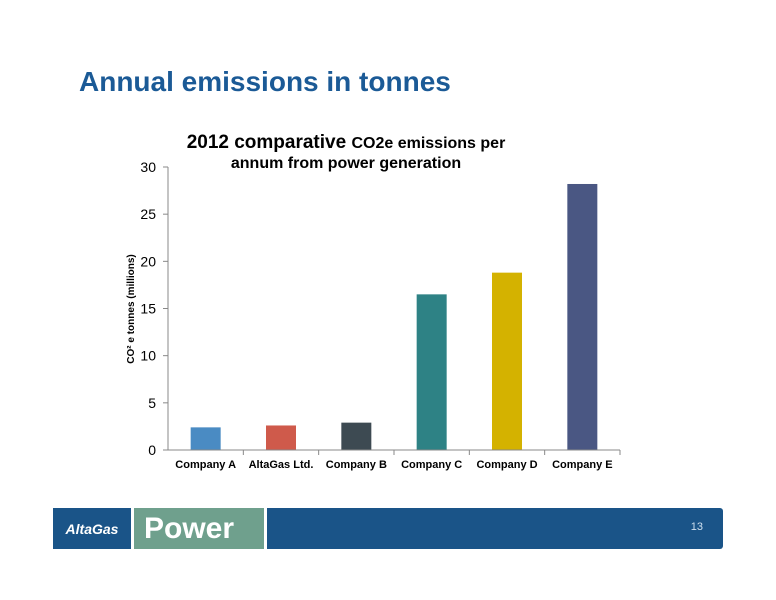 This screenshot has width=776, height=600. Describe the element at coordinates (205, 438) in the screenshot. I see `bar-company-a` at that location.